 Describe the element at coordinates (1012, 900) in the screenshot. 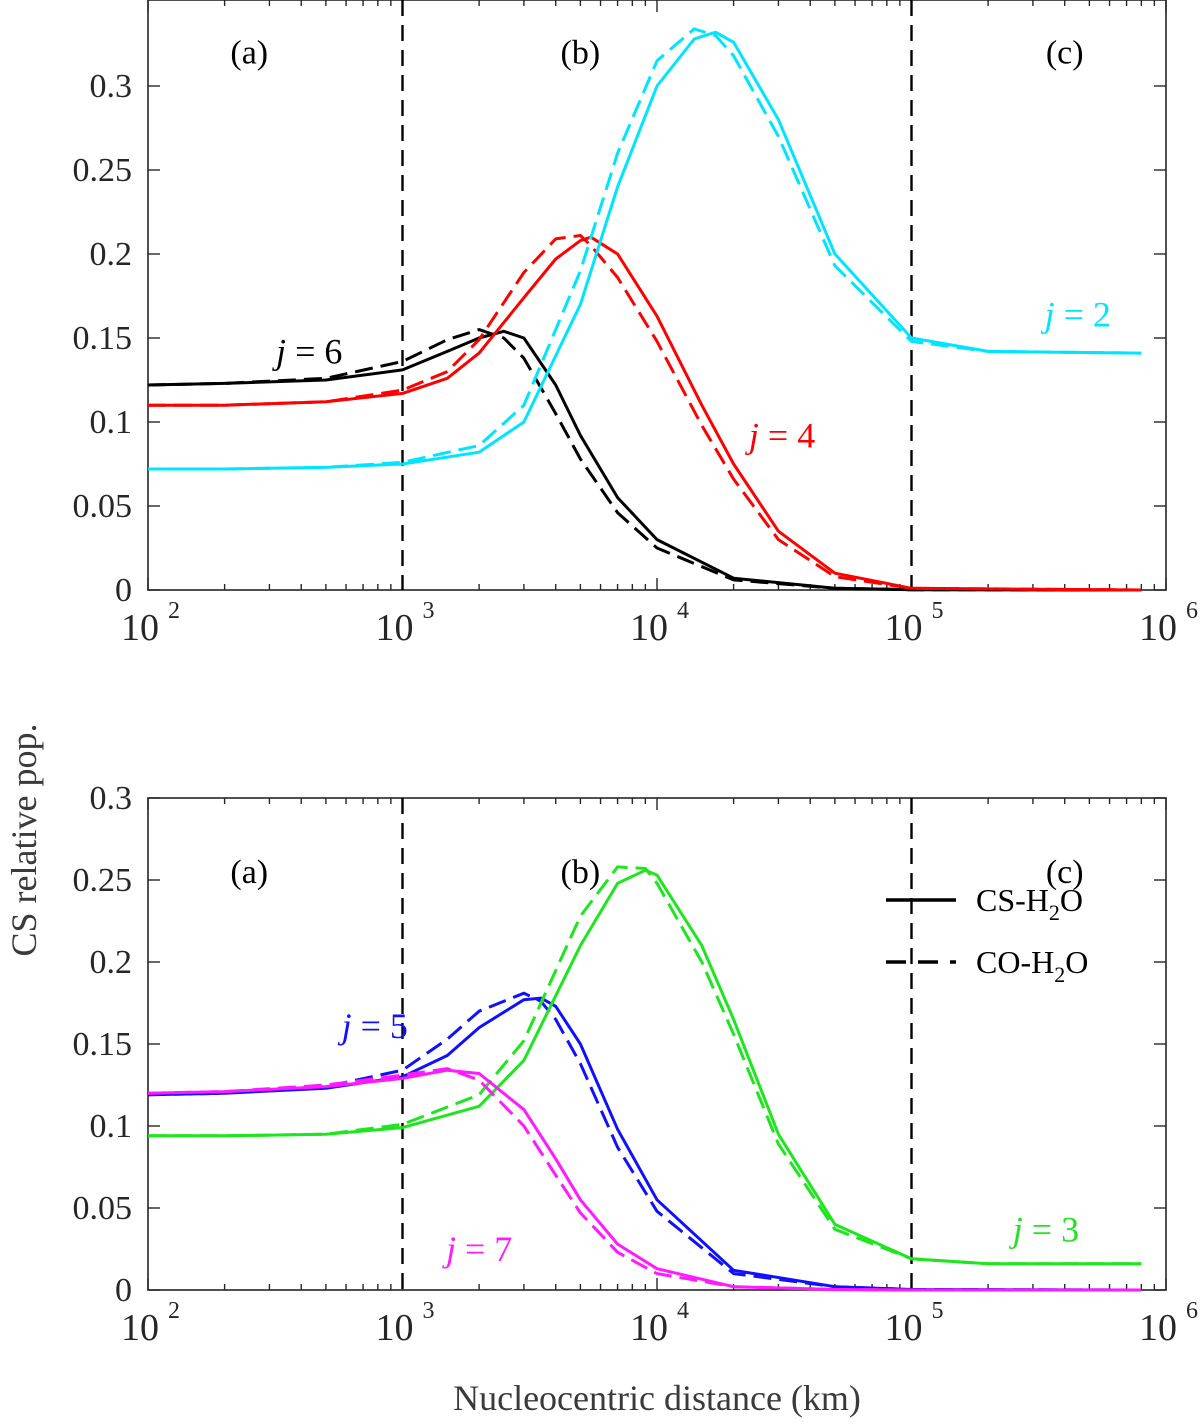

I see `legend-label-text: CS-H` at that location.